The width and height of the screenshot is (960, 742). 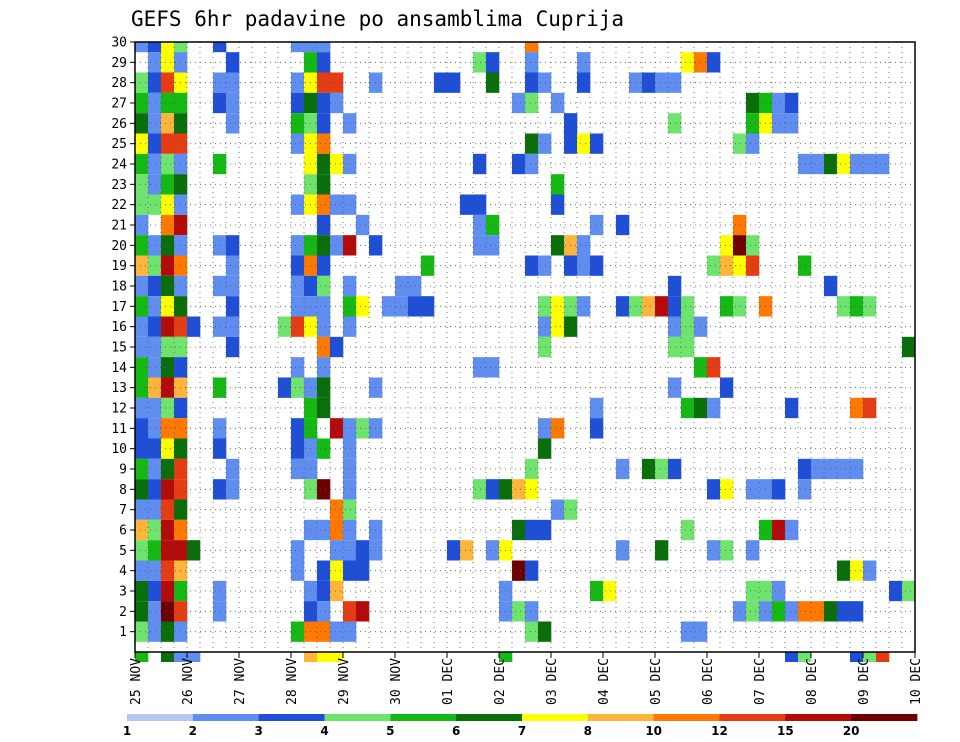 What do you see at coordinates (390, 731) in the screenshot?
I see `colorbar-label: 5` at bounding box center [390, 731].